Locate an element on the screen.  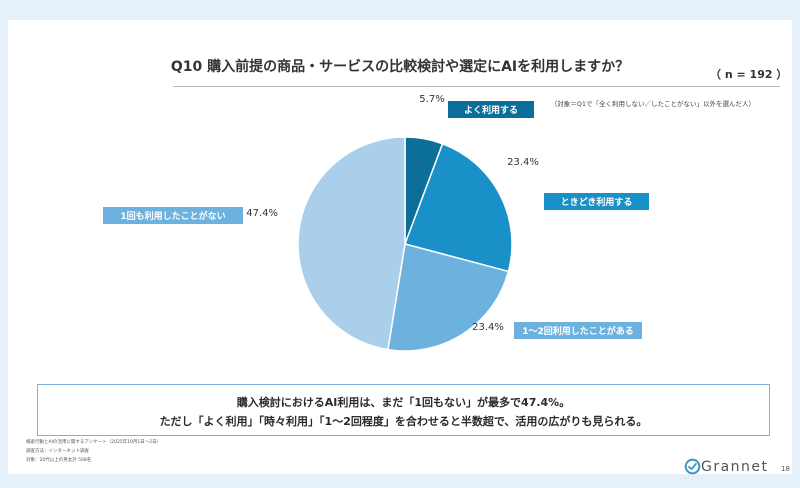
category-label-4: 1回も利用したことがない is located at coordinates (172, 216).